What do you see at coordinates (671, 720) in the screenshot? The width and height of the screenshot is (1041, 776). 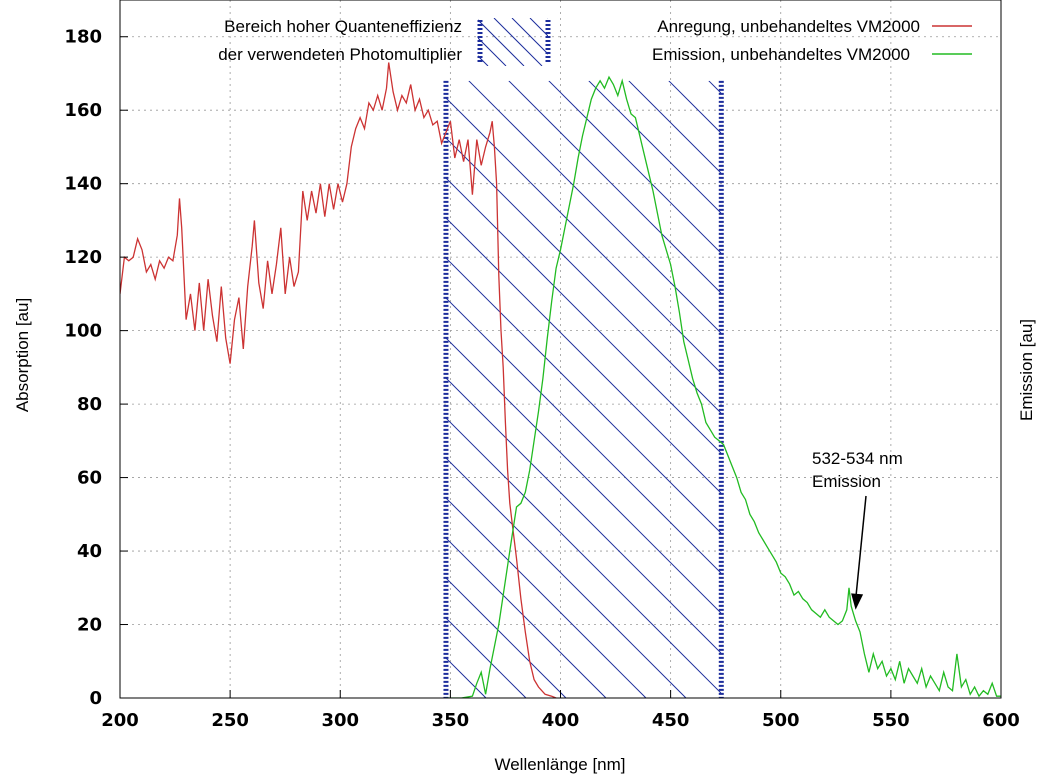 I see `x-tick-label: 450` at bounding box center [671, 720].